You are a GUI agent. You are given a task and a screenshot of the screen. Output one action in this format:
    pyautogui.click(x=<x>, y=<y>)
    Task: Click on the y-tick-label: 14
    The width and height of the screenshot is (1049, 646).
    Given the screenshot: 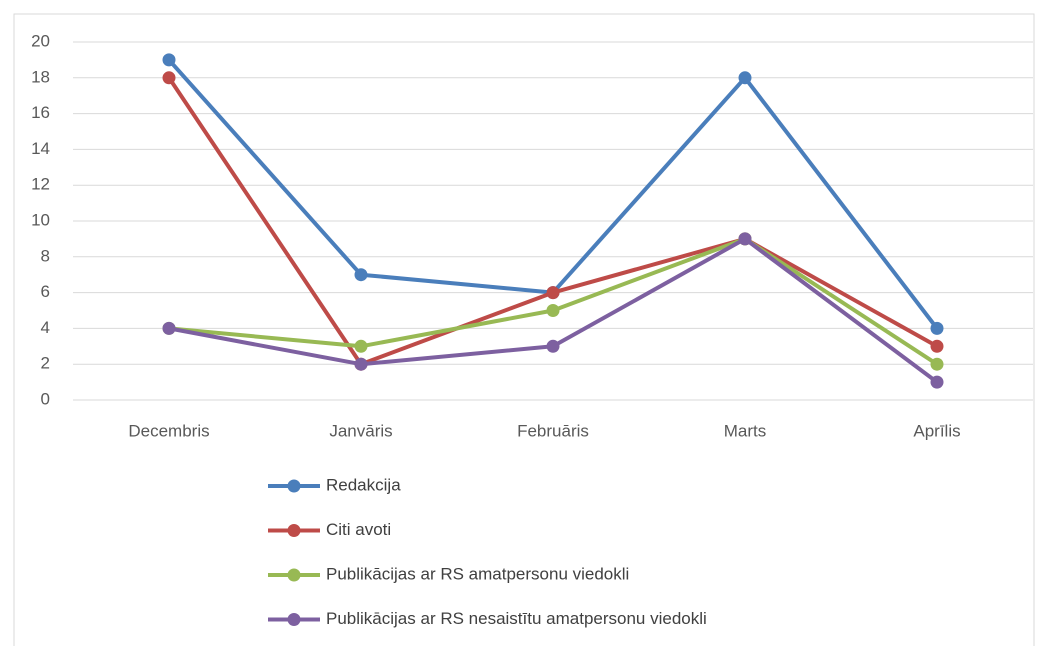 What is the action you would take?
    pyautogui.click(x=40, y=148)
    